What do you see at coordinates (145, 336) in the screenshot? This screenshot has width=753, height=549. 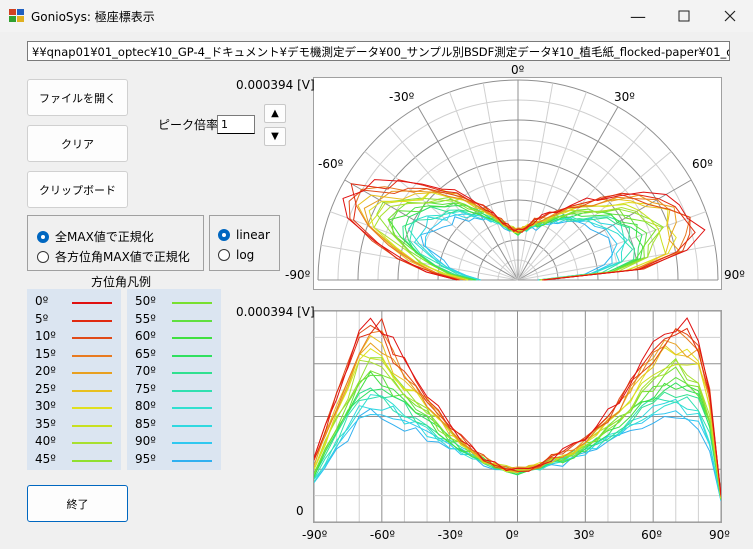 I see `legend-item-label: 60º` at bounding box center [145, 336].